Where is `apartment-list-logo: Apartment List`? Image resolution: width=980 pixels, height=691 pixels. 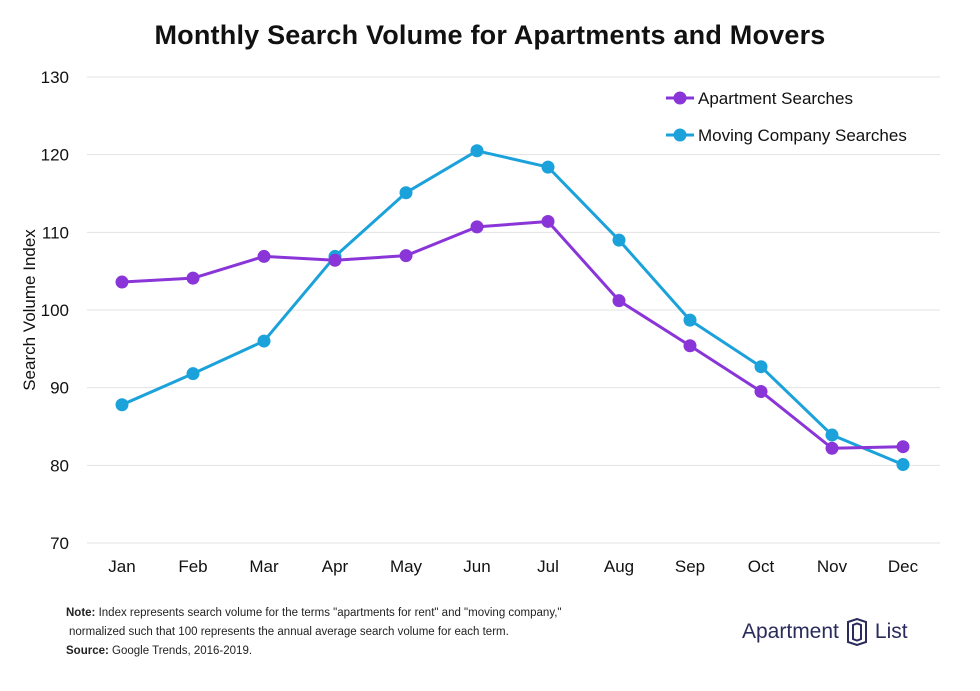 apartment-list-logo: Apartment List is located at coordinates (825, 632).